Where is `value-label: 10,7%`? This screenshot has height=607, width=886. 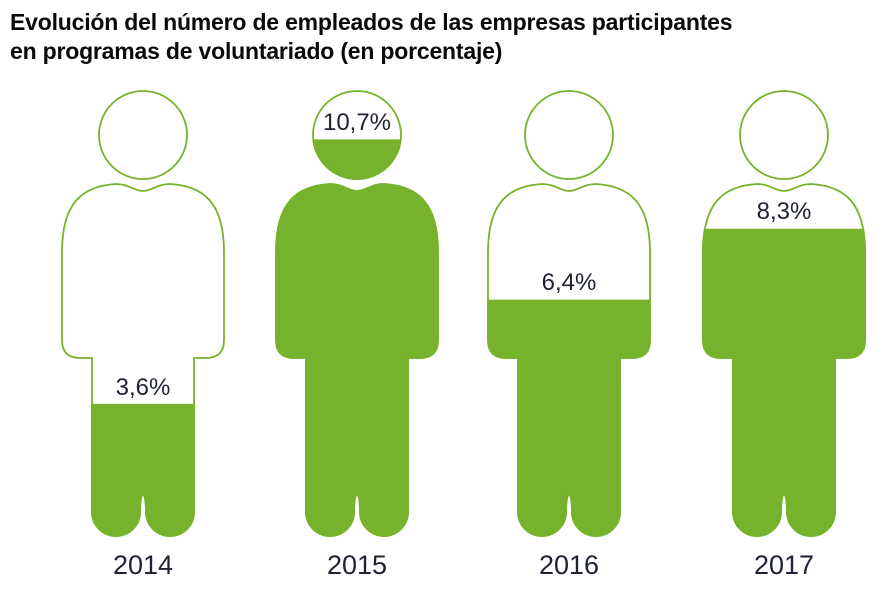 value-label: 10,7% is located at coordinates (357, 123).